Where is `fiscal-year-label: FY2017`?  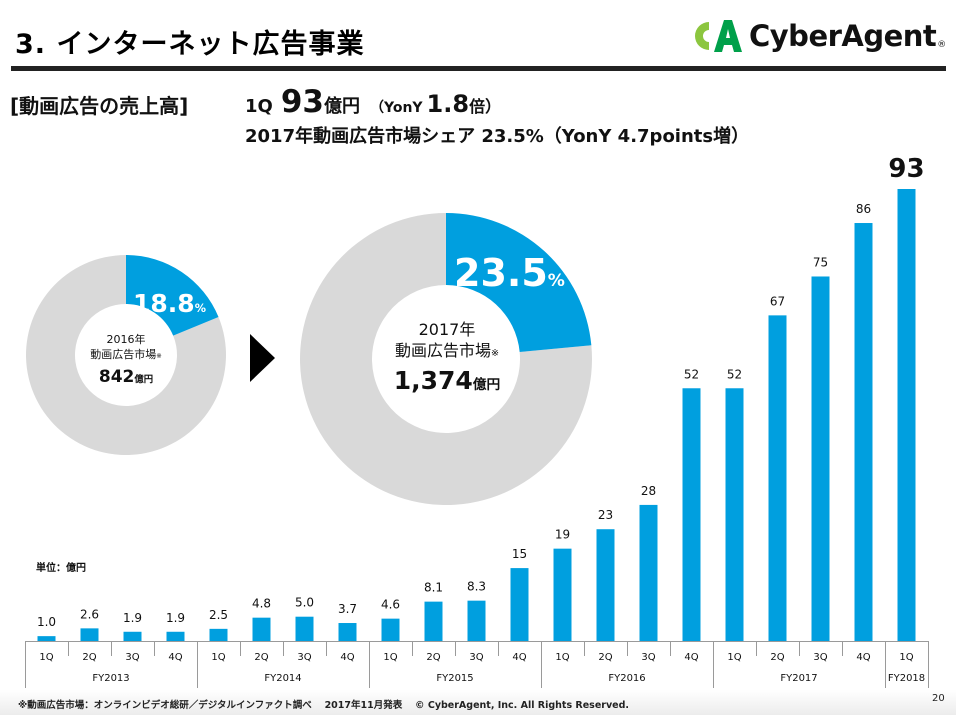
fiscal-year-label: FY2017 is located at coordinates (798, 678).